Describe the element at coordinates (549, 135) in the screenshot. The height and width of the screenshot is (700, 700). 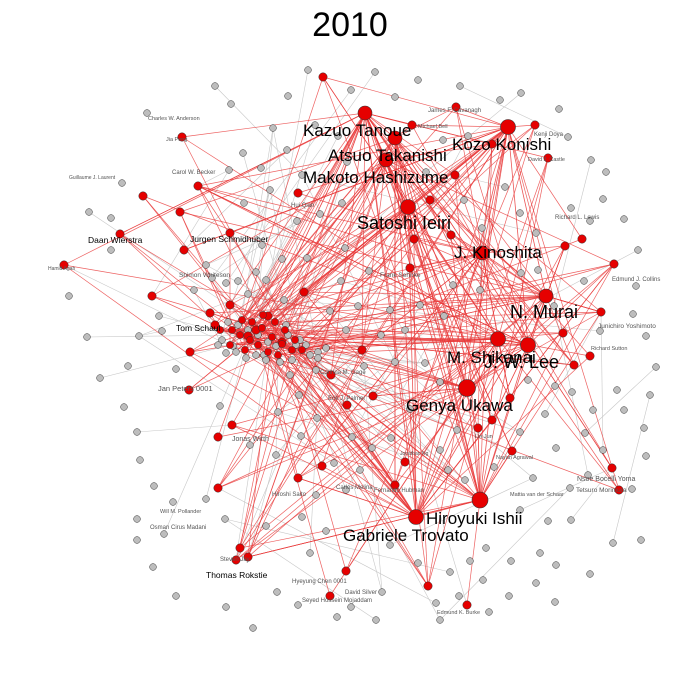
I see `small-label-33: Kenji Doya` at that location.